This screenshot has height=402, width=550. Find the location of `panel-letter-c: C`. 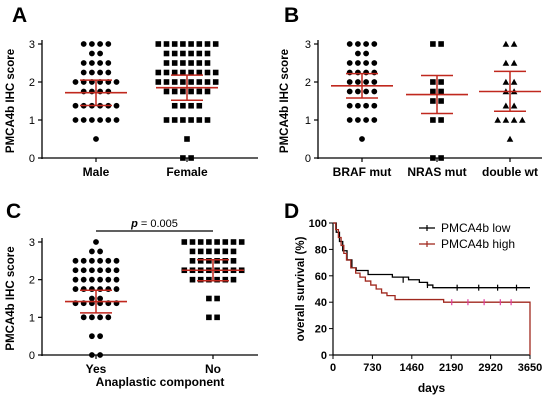

panel-letter-c: C is located at coordinates (13, 211).